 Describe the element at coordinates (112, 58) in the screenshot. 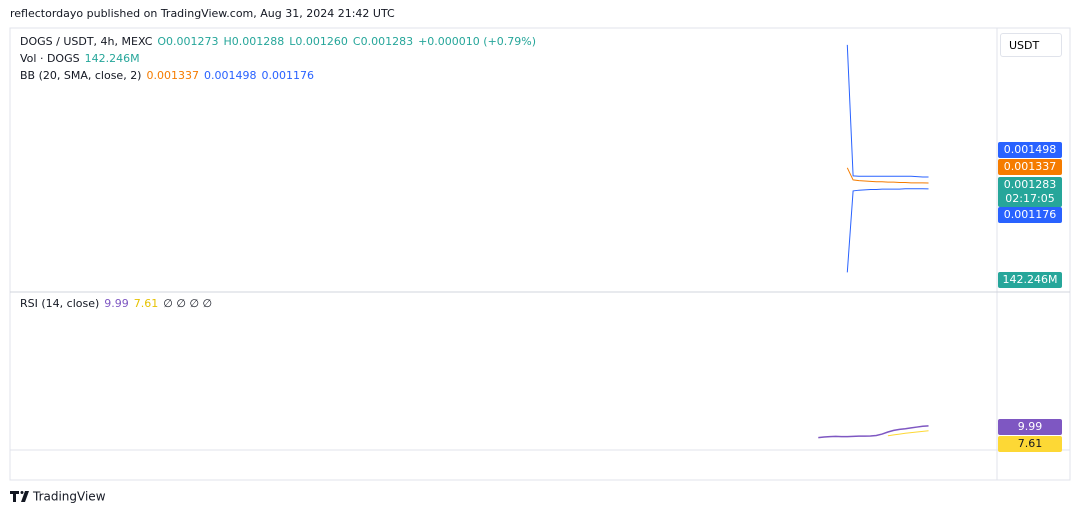

I see `volume-value: 142.246M` at that location.